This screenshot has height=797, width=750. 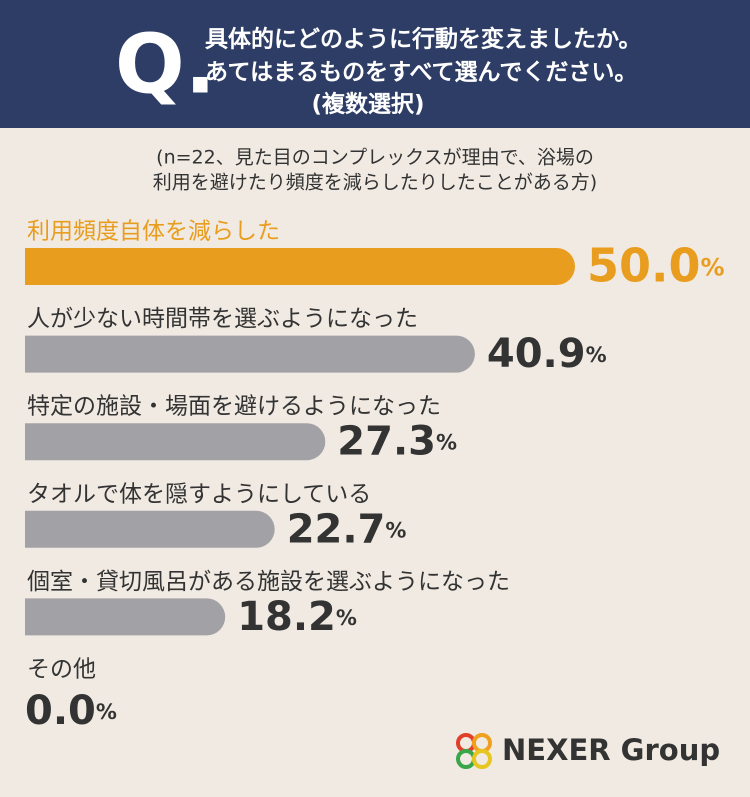 I want to click on subtitle: (n=22、見た目のコンプレックスが理由で、浴場の, so click(x=375, y=158).